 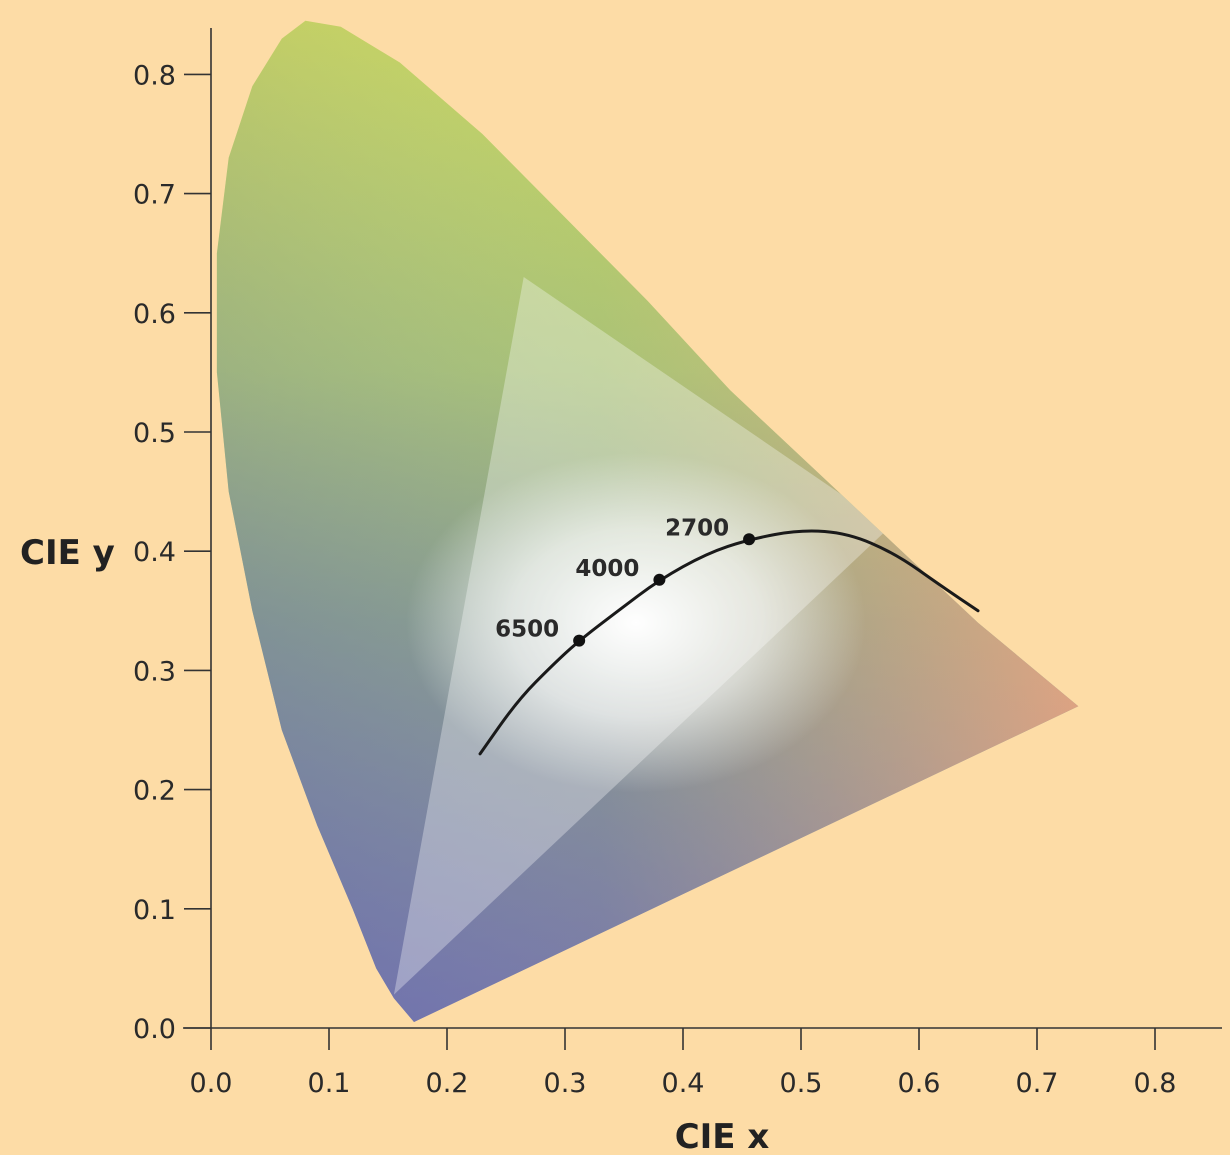 I want to click on y-tick-label: 0.3, so click(x=154, y=671).